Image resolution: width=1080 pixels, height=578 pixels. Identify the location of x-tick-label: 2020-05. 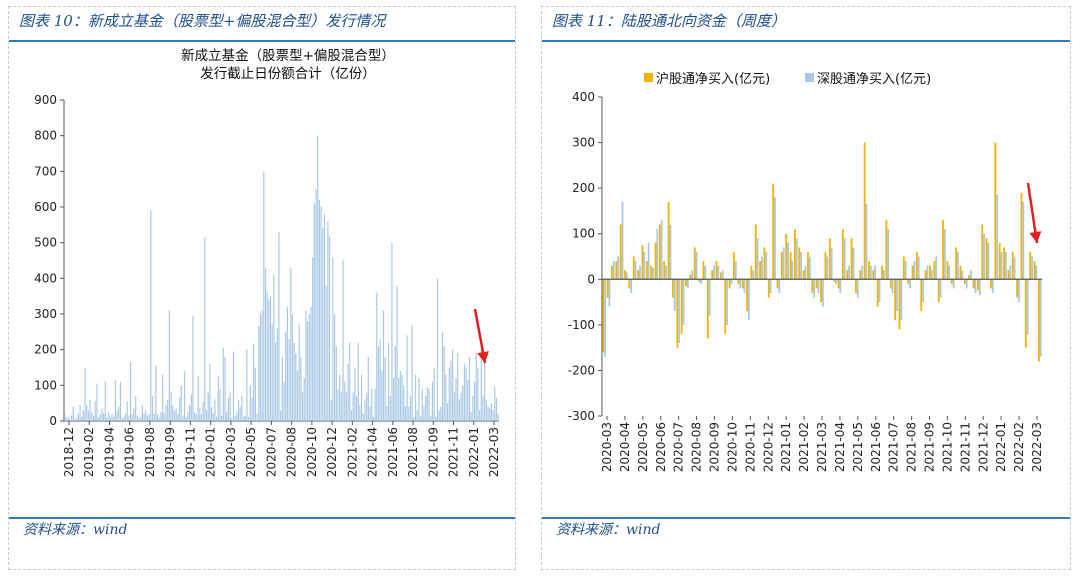
(251, 452).